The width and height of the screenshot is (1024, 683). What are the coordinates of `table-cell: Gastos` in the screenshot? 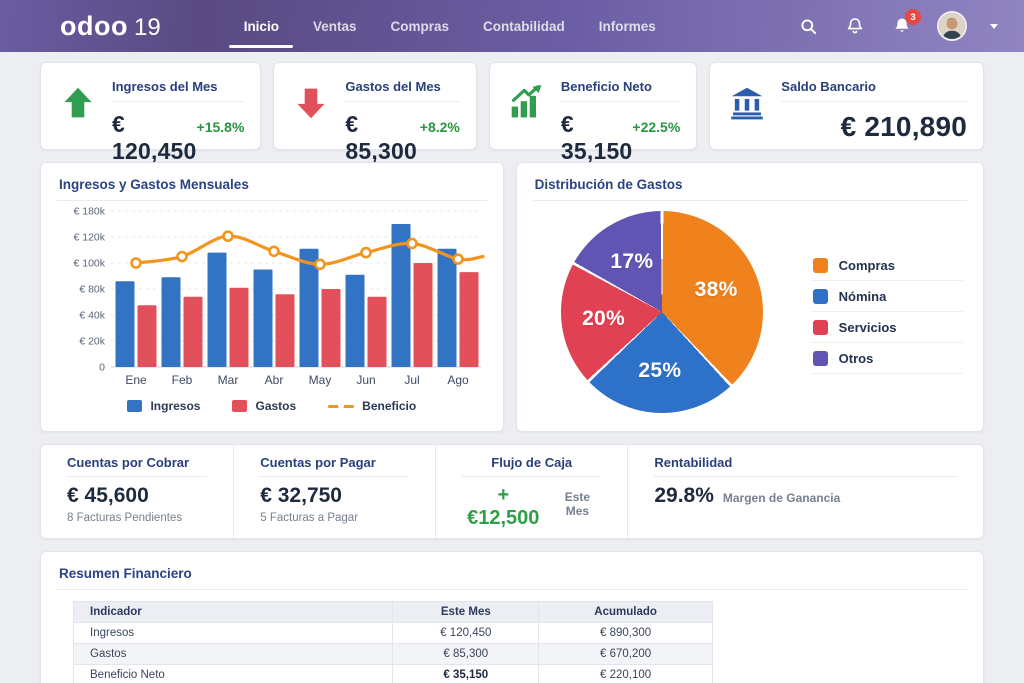 It's located at (233, 654).